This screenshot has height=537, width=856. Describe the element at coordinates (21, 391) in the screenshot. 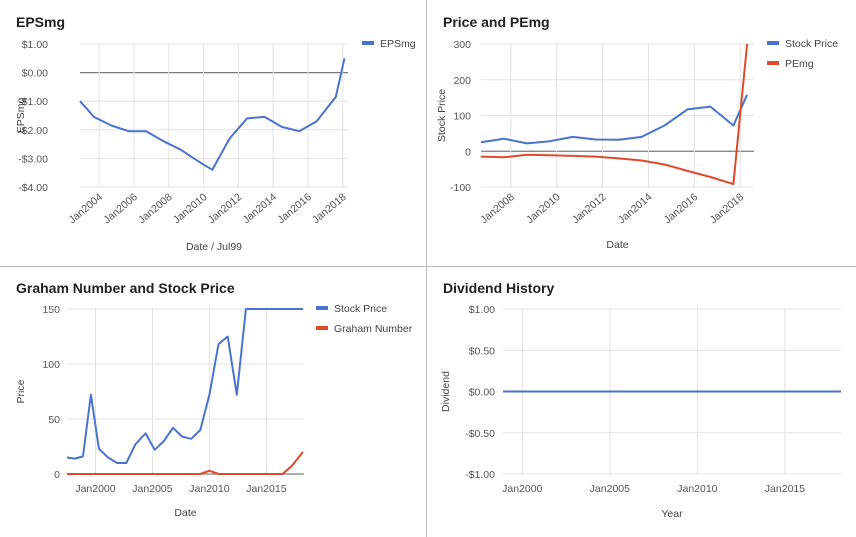

I see `y-axis-title: Price` at that location.